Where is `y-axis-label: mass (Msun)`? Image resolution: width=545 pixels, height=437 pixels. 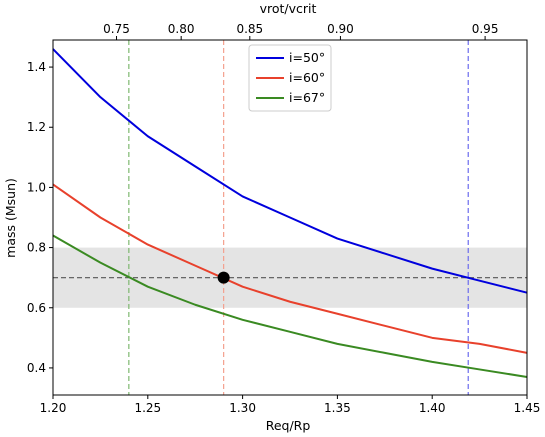 y-axis-label: mass (Msun) is located at coordinates (10, 218).